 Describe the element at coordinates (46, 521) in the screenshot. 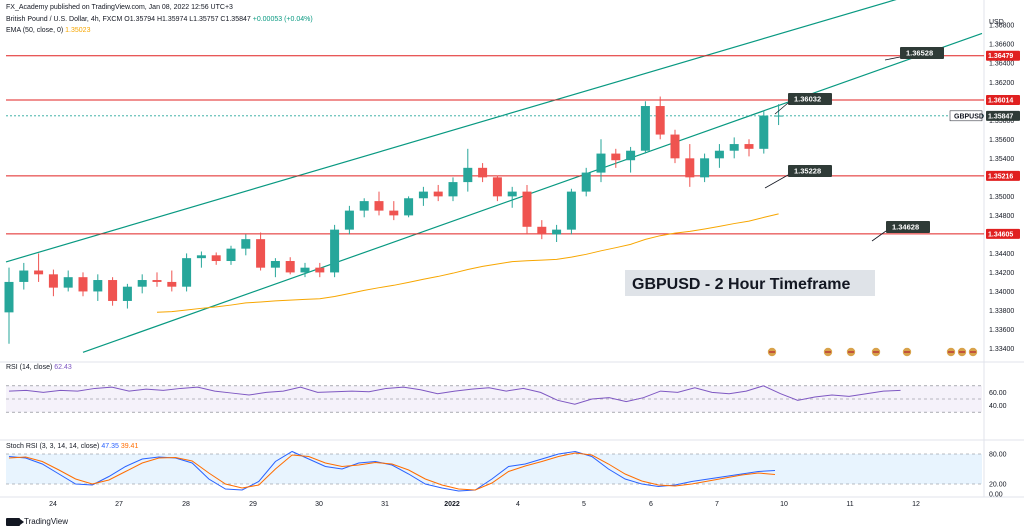

I see `footer-brand-text: TradingView` at that location.